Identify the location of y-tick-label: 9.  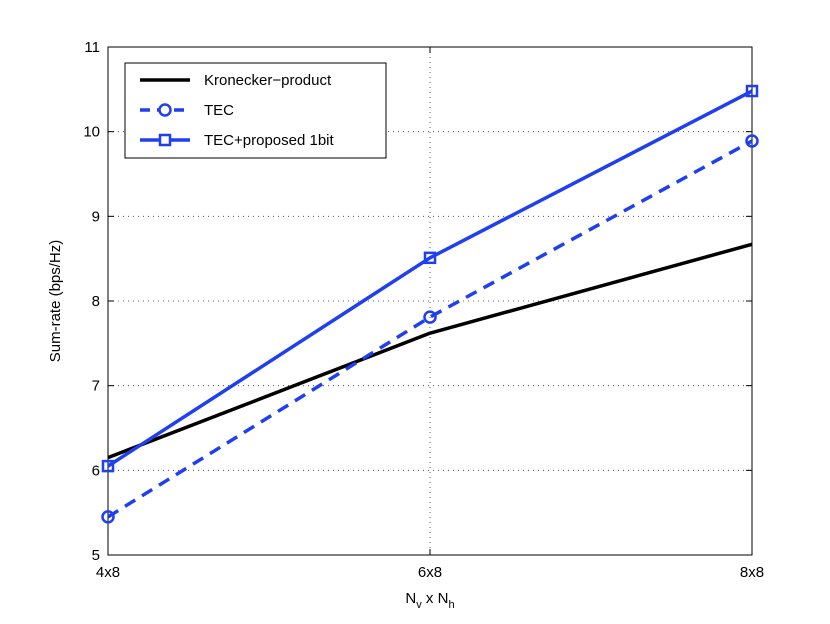
(96, 216).